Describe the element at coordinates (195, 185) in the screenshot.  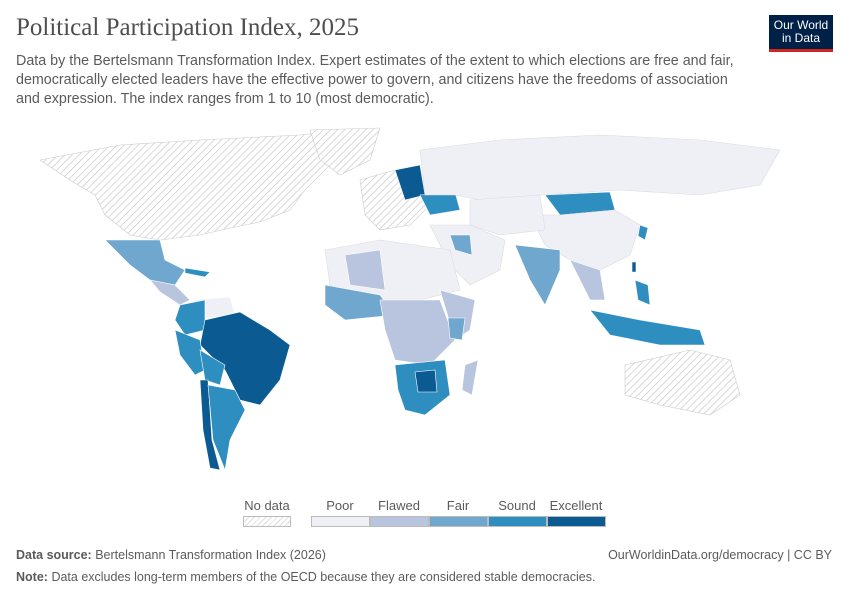
I see `region-north-america` at that location.